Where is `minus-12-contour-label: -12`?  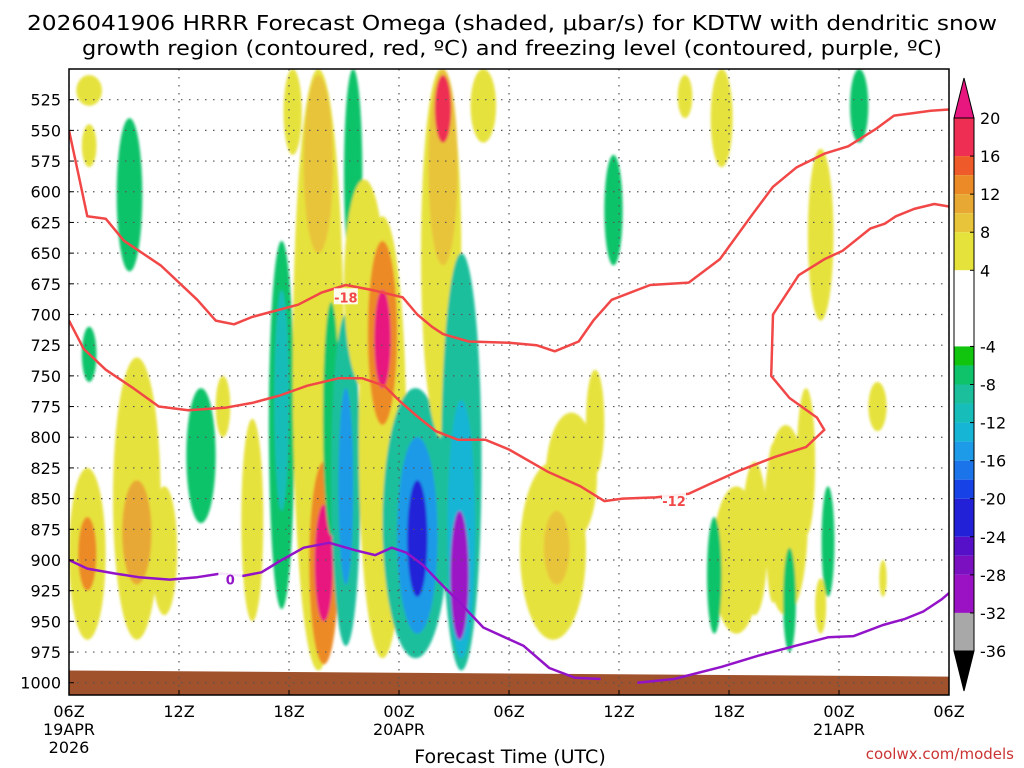
minus-12-contour-label: -12 is located at coordinates (674, 502).